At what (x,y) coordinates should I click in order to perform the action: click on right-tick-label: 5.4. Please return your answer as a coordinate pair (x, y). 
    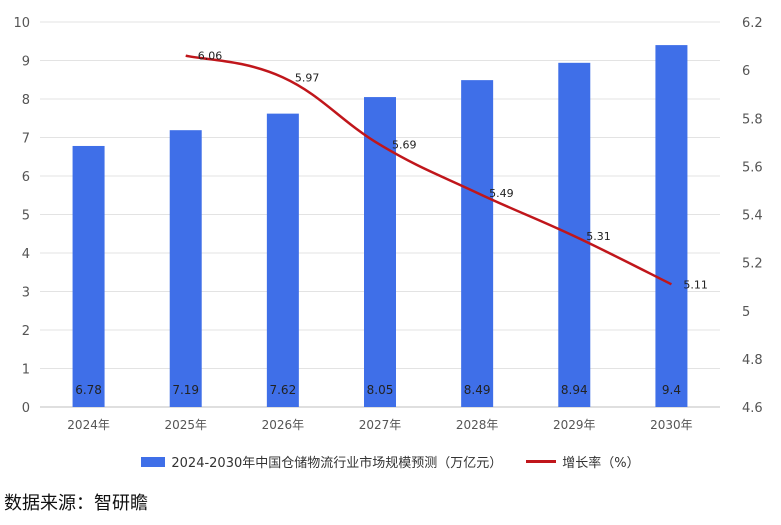
    Looking at the image, I should click on (752, 216).